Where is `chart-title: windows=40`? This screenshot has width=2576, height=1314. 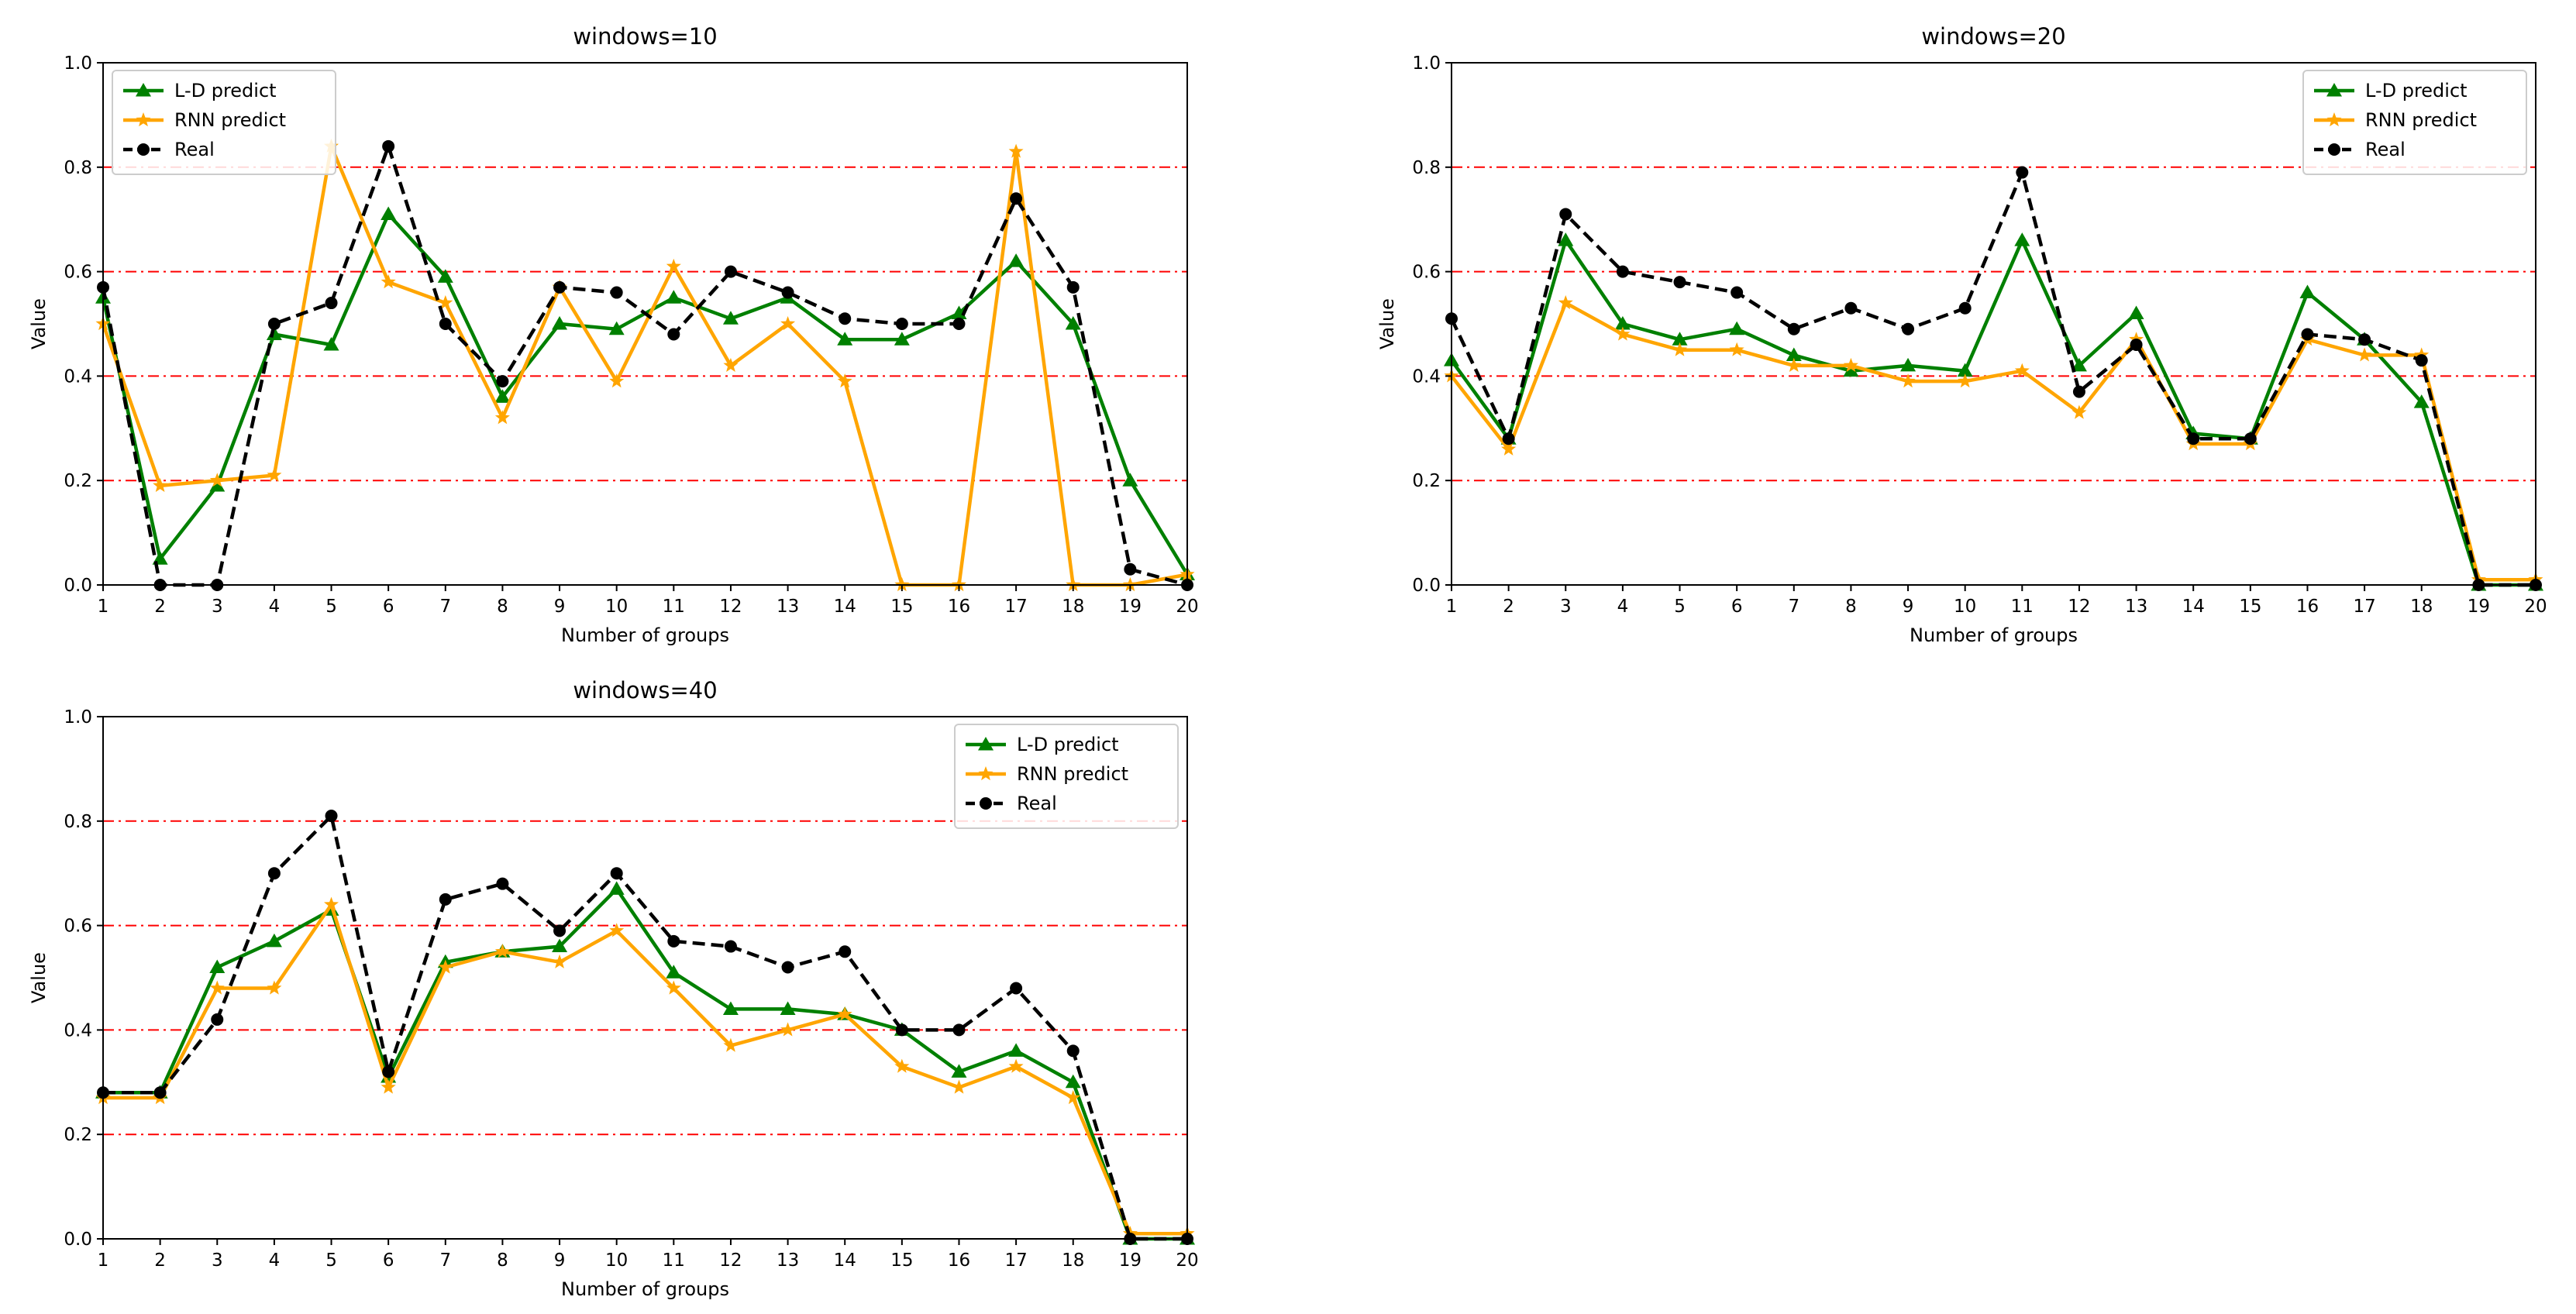
chart-title: windows=40 is located at coordinates (645, 690).